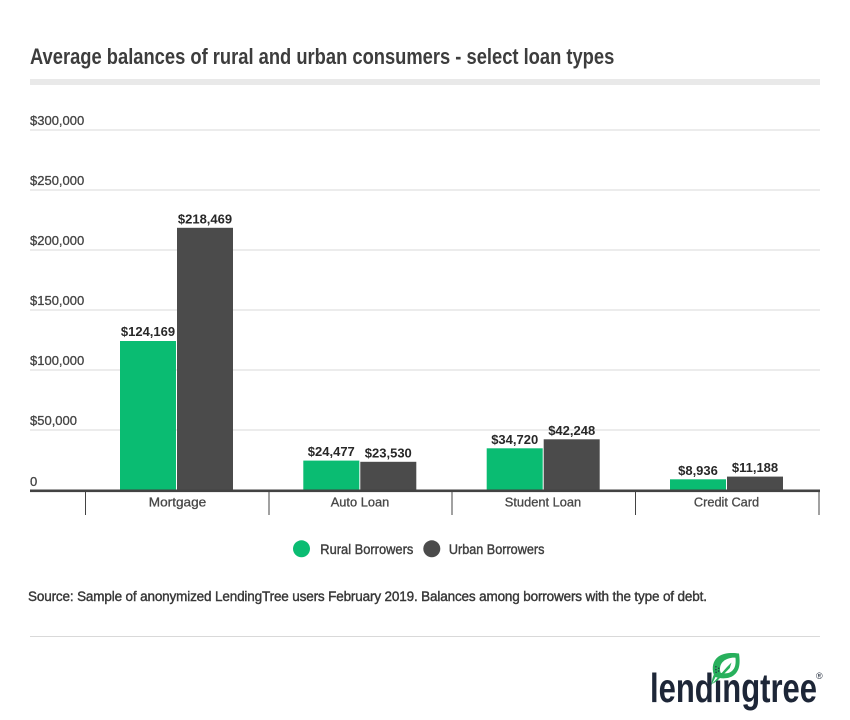 Image resolution: width=850 pixels, height=720 pixels. What do you see at coordinates (53, 420) in the screenshot?
I see `svg-text: $50,000` at bounding box center [53, 420].